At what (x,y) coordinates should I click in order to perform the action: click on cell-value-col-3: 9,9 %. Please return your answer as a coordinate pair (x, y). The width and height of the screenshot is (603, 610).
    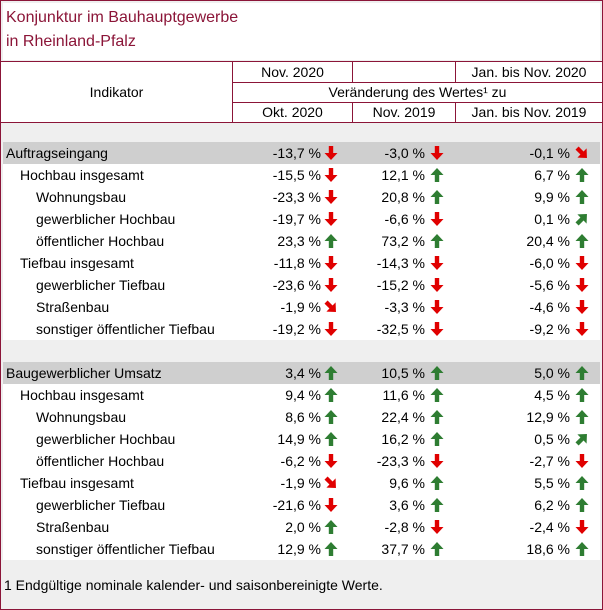
    Looking at the image, I should click on (552, 197).